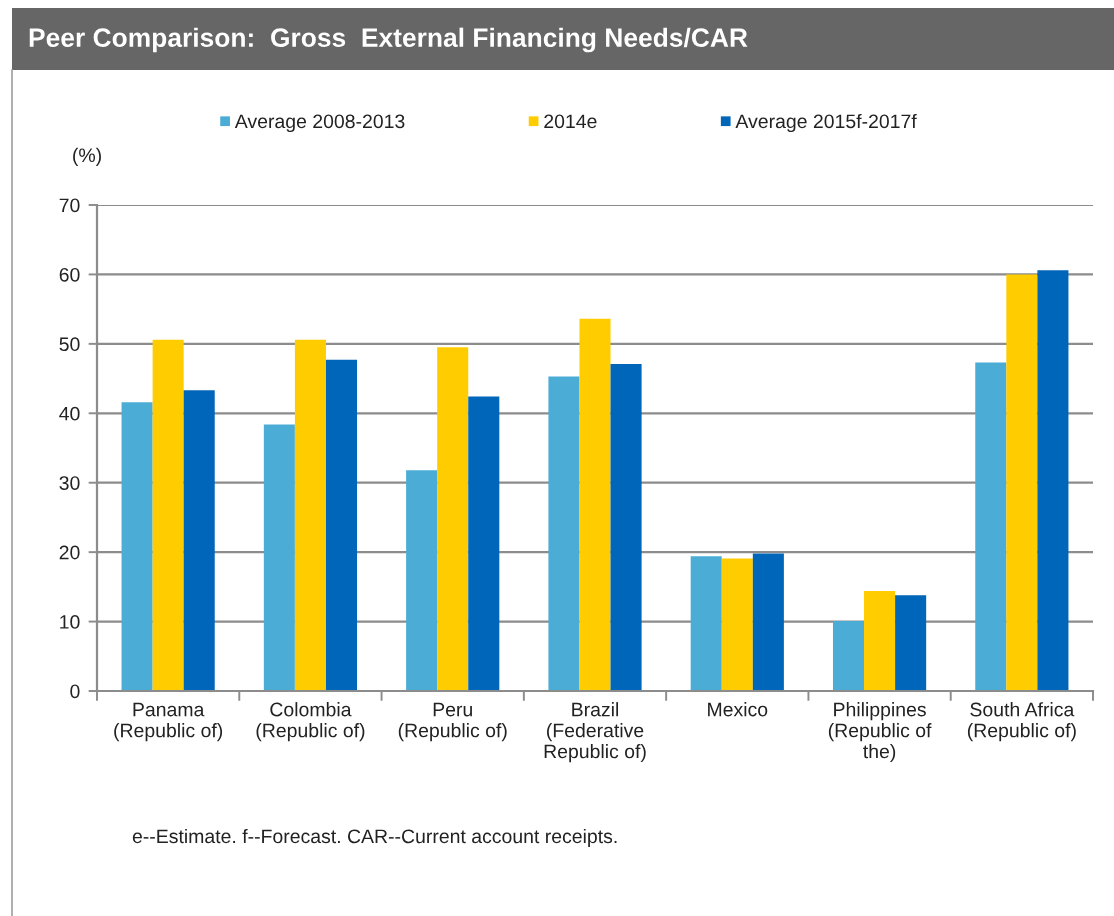 The height and width of the screenshot is (916, 1114). Describe the element at coordinates (826, 123) in the screenshot. I see `legend-label: Average 2015f-2017f` at that location.